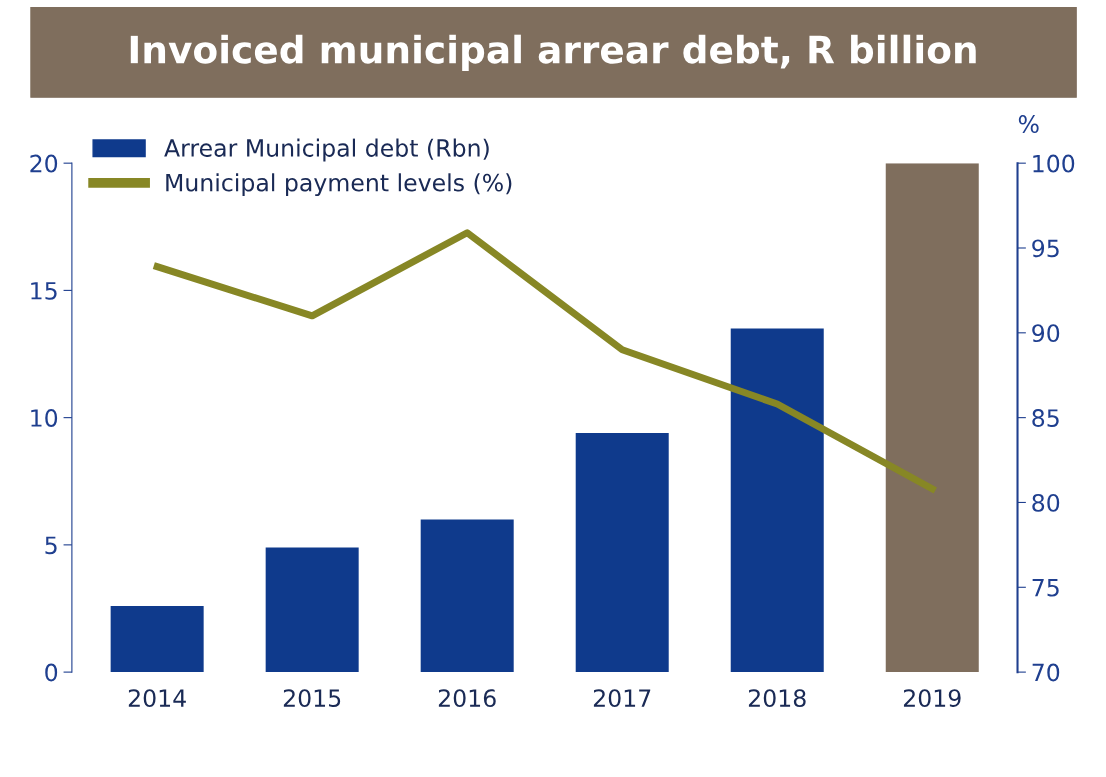  Describe the element at coordinates (553, 52) in the screenshot. I see `chart-title: Invoiced municipal arrear debt, R billion` at that location.